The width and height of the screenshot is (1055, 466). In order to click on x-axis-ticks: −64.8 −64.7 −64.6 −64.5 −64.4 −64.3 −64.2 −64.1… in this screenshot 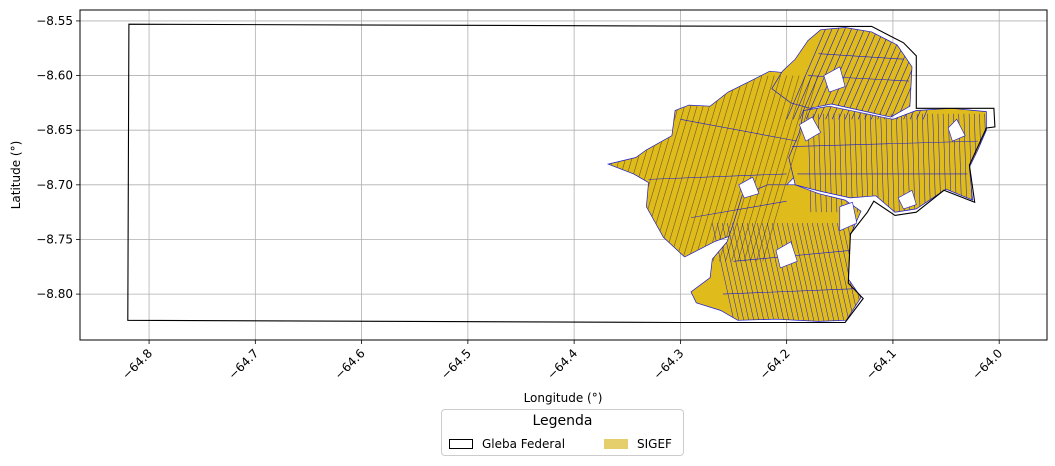, I will do `click(562, 361)`.